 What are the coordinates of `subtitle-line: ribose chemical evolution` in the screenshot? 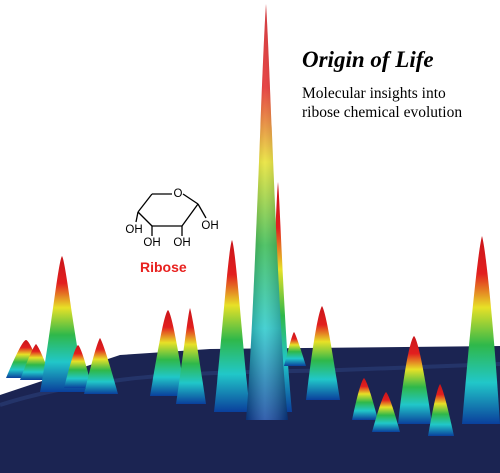 It's located at (382, 112).